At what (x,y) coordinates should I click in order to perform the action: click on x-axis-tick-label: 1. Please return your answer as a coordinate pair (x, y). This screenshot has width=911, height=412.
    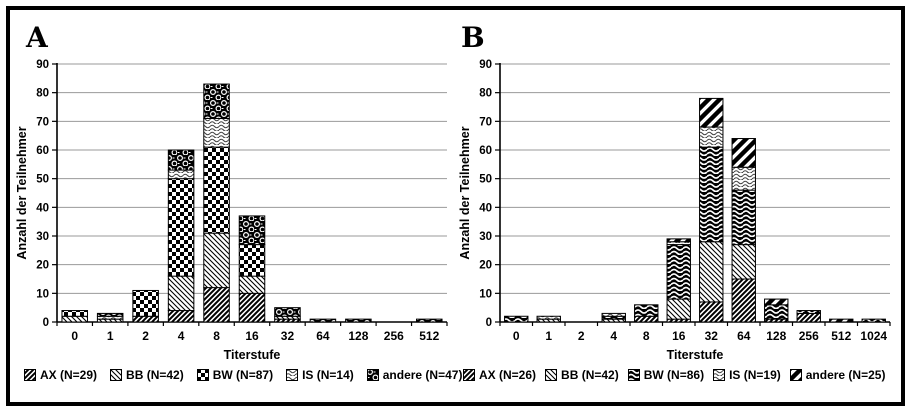
    Looking at the image, I should click on (110, 336).